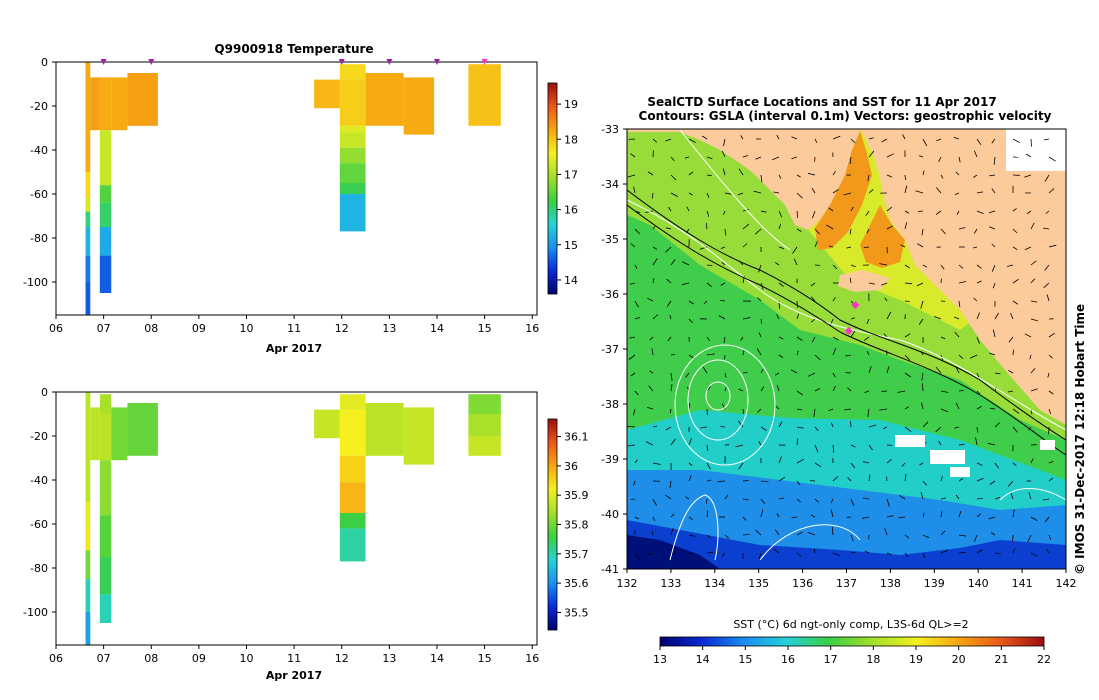 This screenshot has width=1099, height=700. What do you see at coordinates (1001, 659) in the screenshot?
I see `sst-colorbar-tick-label: 21` at bounding box center [1001, 659].